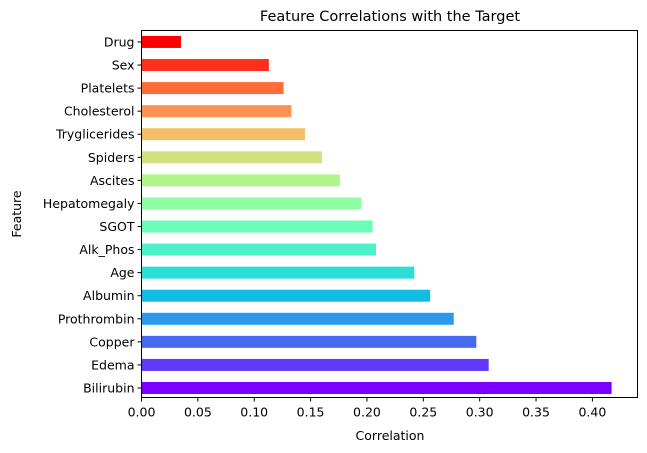 The width and height of the screenshot is (647, 453). Describe the element at coordinates (297, 318) in the screenshot. I see `bar-prothrombin` at that location.